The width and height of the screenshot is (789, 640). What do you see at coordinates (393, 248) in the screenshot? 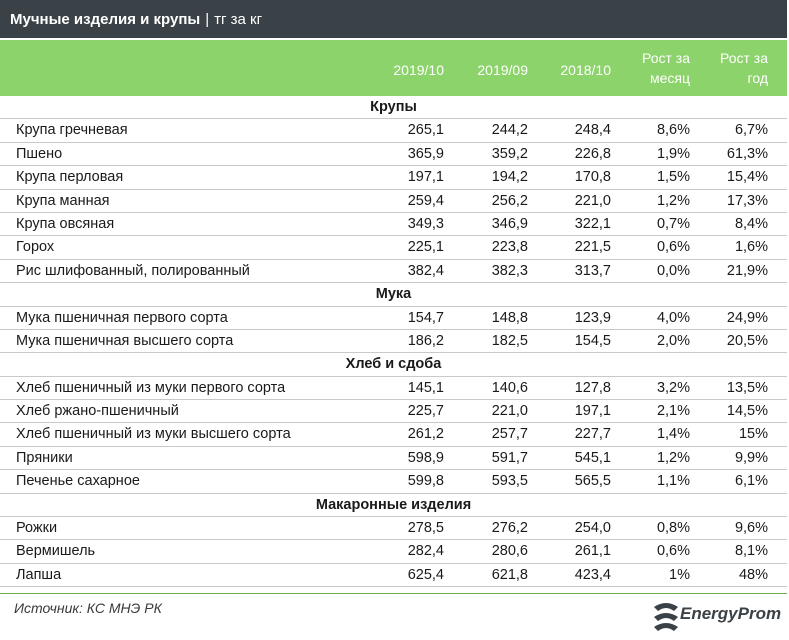
I see `table-row: Горох 225,1 223,8 221,5 0,6% 1,6%` at bounding box center [393, 248].